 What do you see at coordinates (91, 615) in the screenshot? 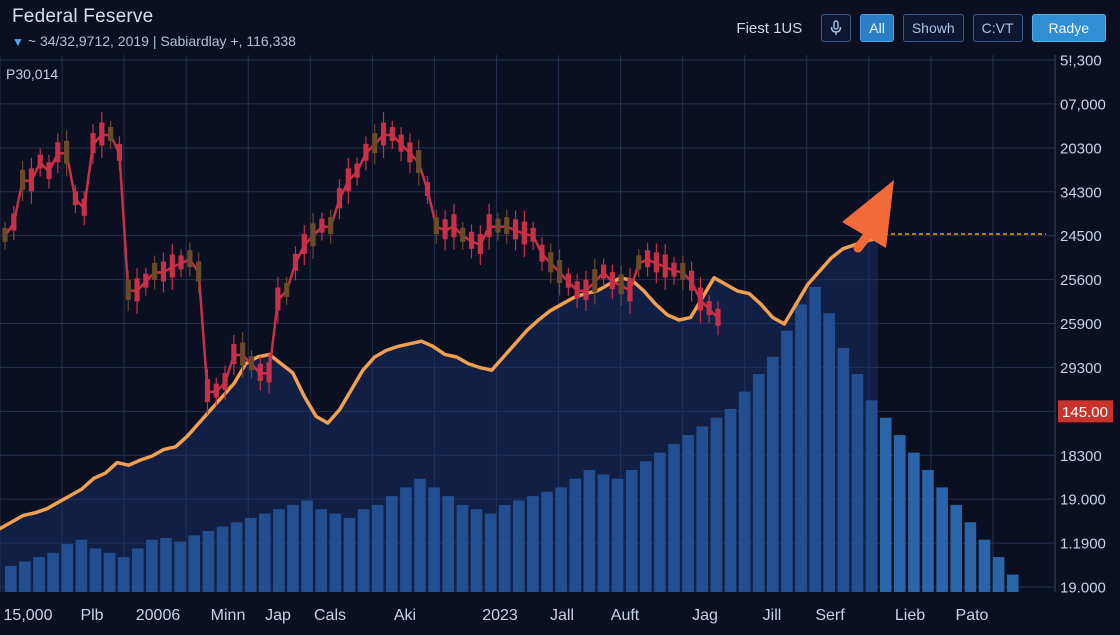
I see `x-tick-label: Plb` at bounding box center [91, 615].